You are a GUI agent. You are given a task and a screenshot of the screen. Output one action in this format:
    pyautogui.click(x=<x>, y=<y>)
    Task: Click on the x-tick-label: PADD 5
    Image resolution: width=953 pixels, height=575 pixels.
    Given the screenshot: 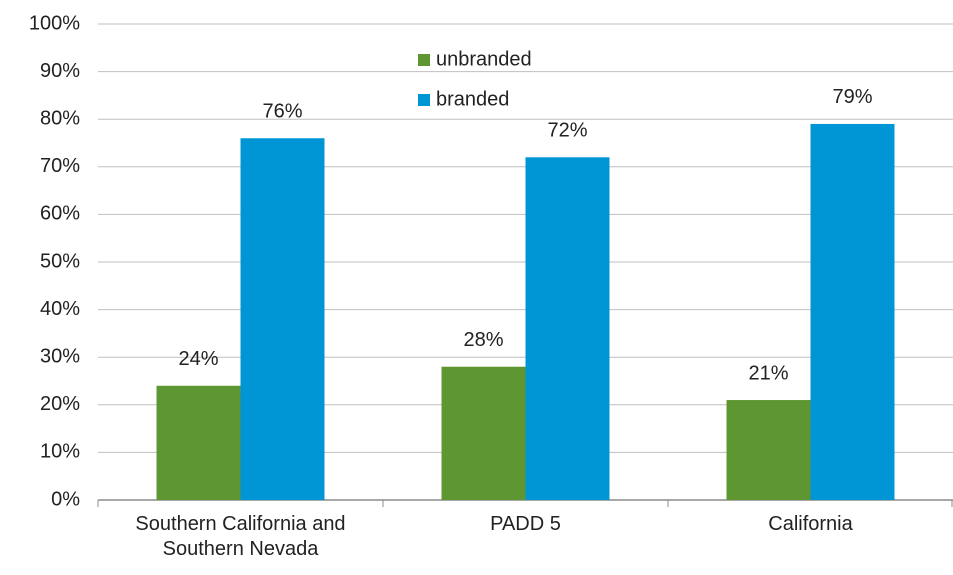 What is the action you would take?
    pyautogui.click(x=525, y=524)
    